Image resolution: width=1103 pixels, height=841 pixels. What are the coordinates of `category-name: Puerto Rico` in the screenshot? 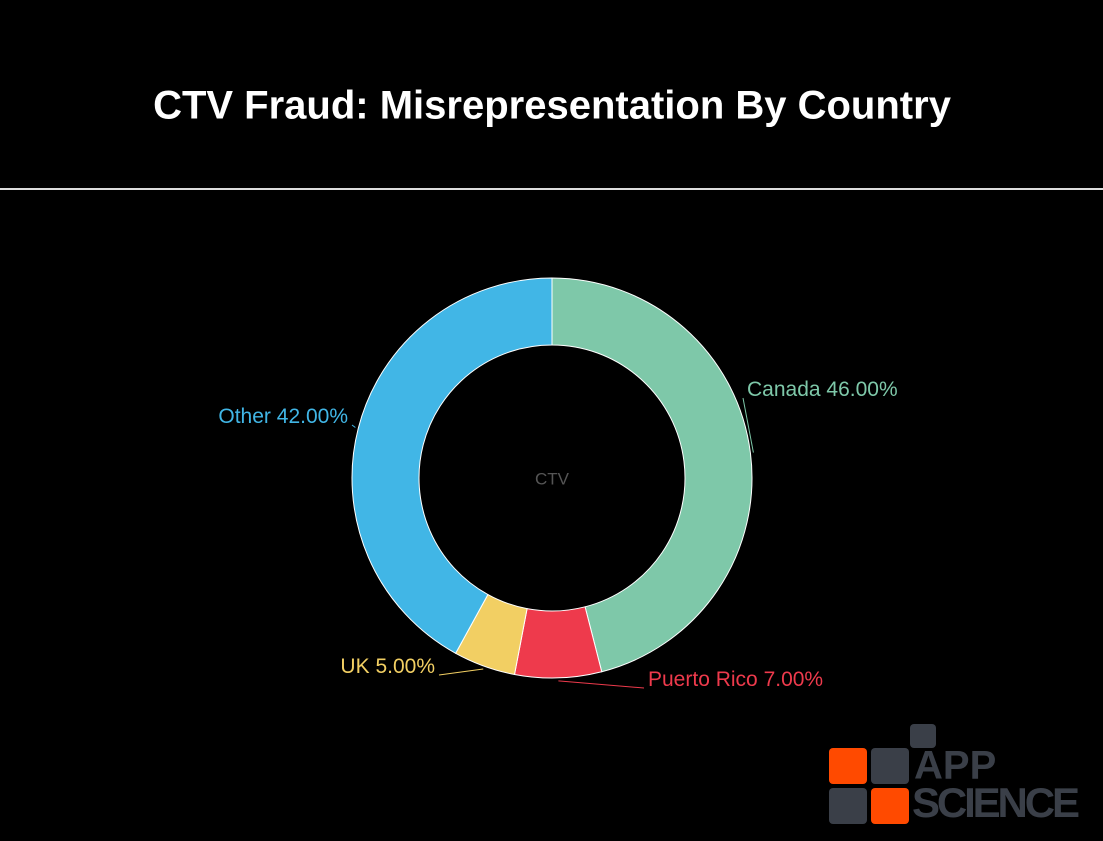 It's located at (703, 679).